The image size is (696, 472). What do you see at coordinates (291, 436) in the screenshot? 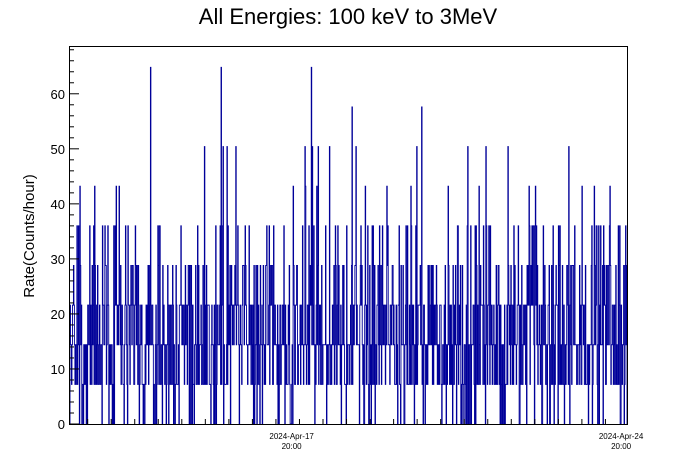
I see `x-tick-date-label: 2024-Apr-17` at bounding box center [291, 436].